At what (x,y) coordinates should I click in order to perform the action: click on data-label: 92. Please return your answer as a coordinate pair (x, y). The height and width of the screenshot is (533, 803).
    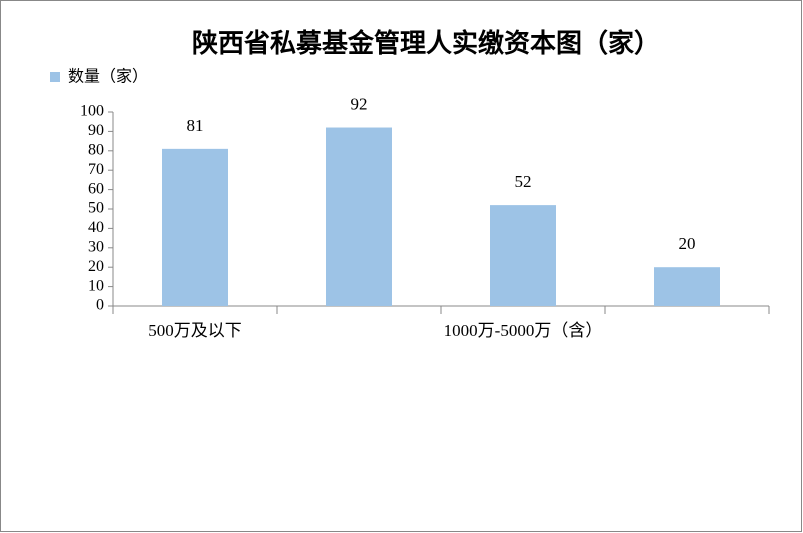
    Looking at the image, I should click on (359, 103).